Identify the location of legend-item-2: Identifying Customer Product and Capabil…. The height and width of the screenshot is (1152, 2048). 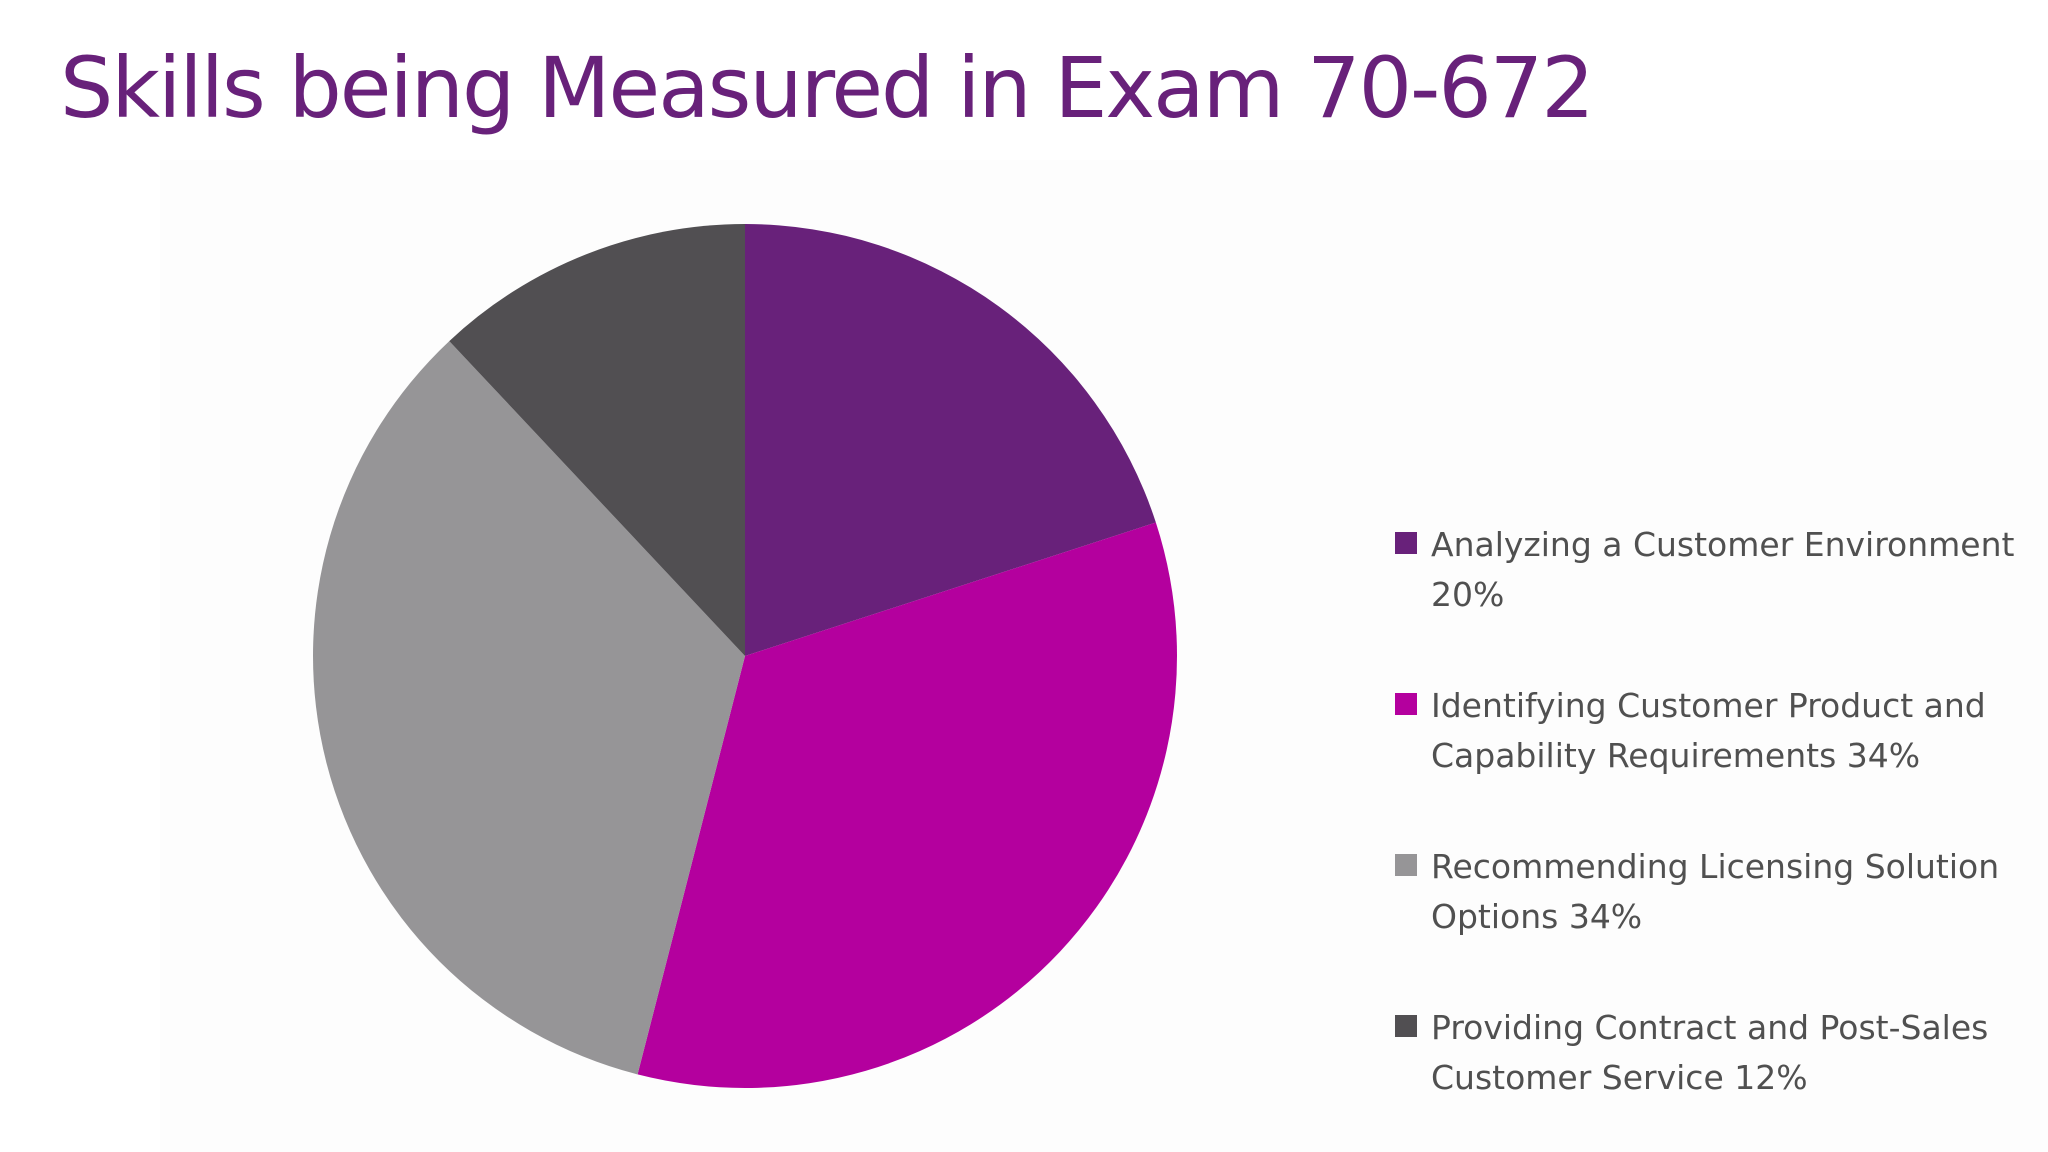
(1721, 761).